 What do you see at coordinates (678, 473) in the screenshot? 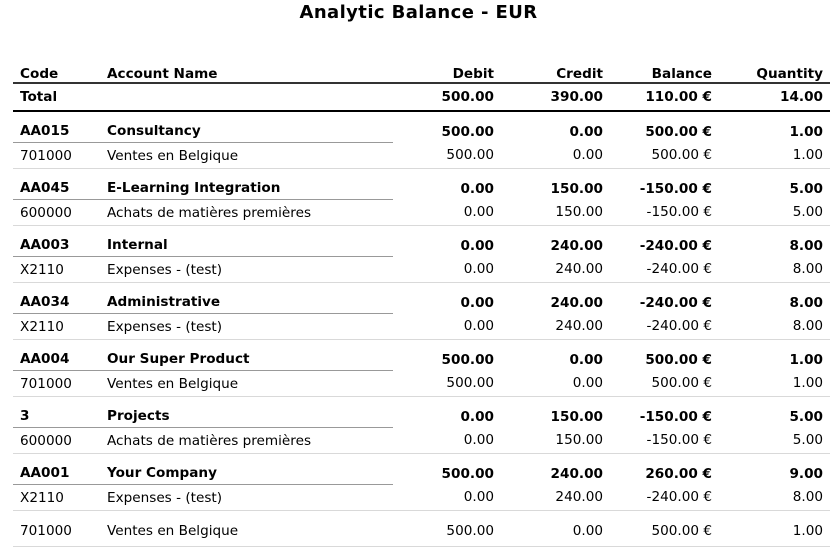
I see `account-group-row-balance: 260.00 €` at bounding box center [678, 473].